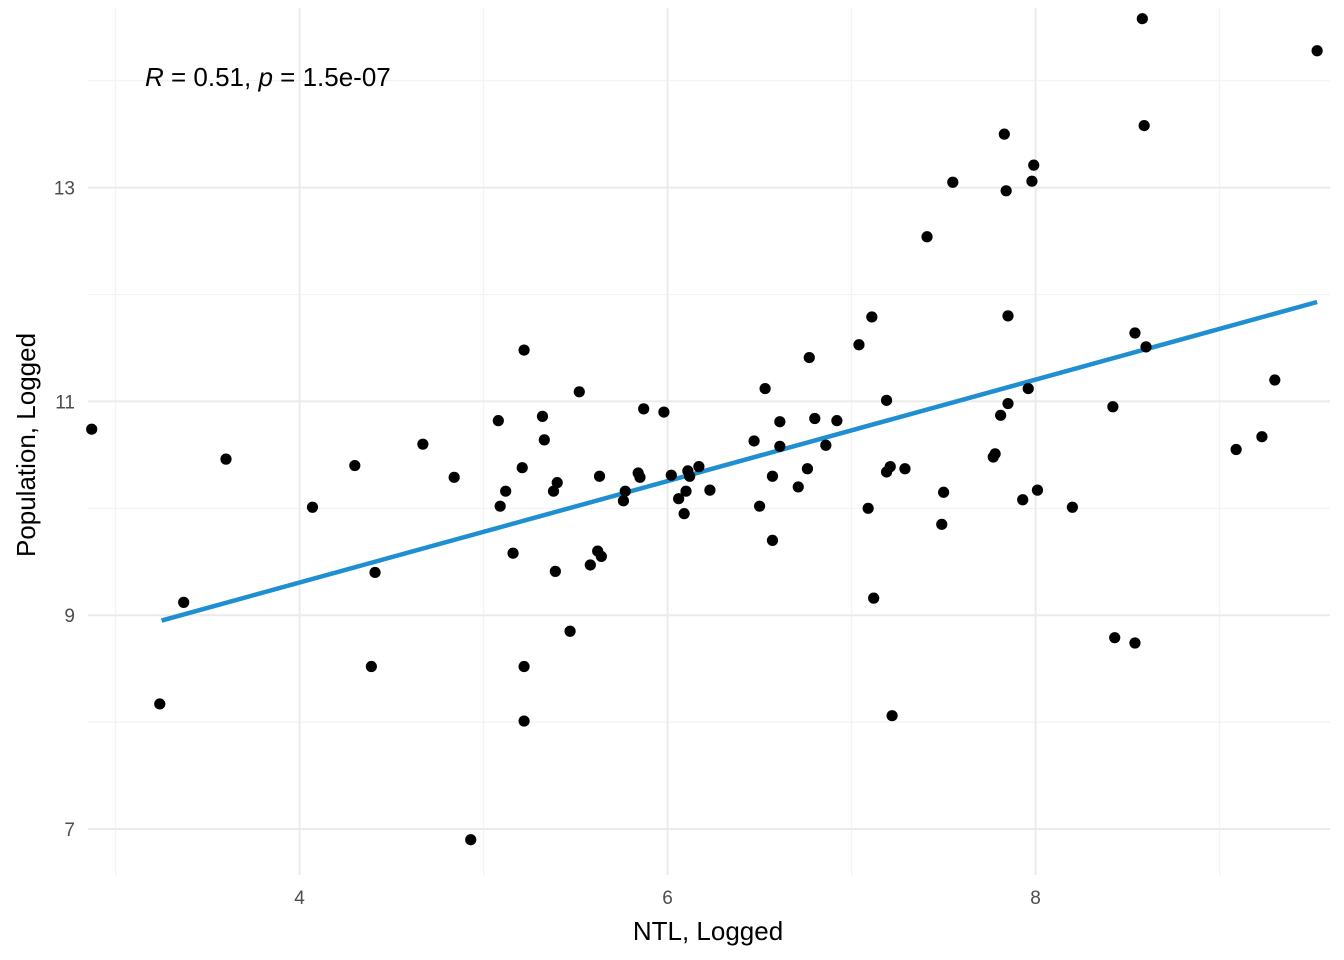 This screenshot has width=1344, height=960. I want to click on x-tick-label: 8, so click(1035, 898).